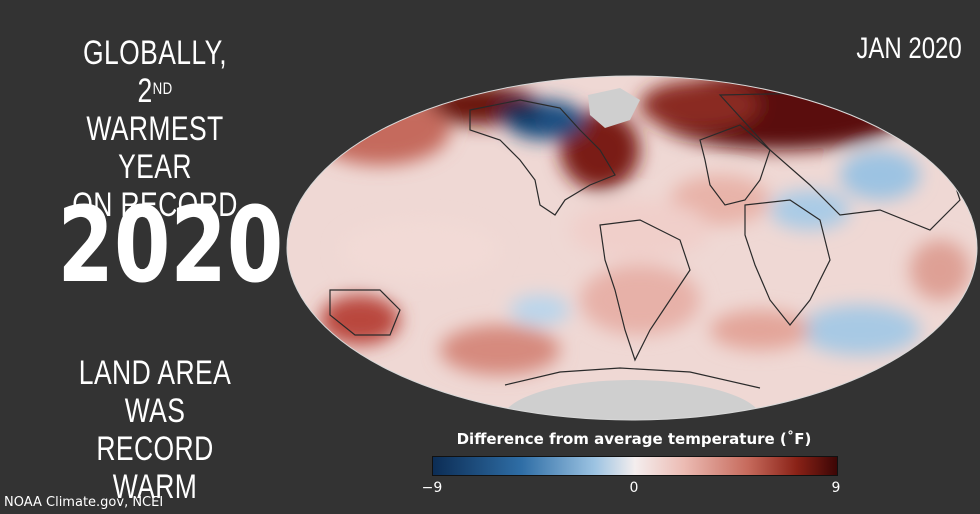 The image size is (980, 514). Describe the element at coordinates (432, 488) in the screenshot. I see `legend-min-label: −9` at that location.